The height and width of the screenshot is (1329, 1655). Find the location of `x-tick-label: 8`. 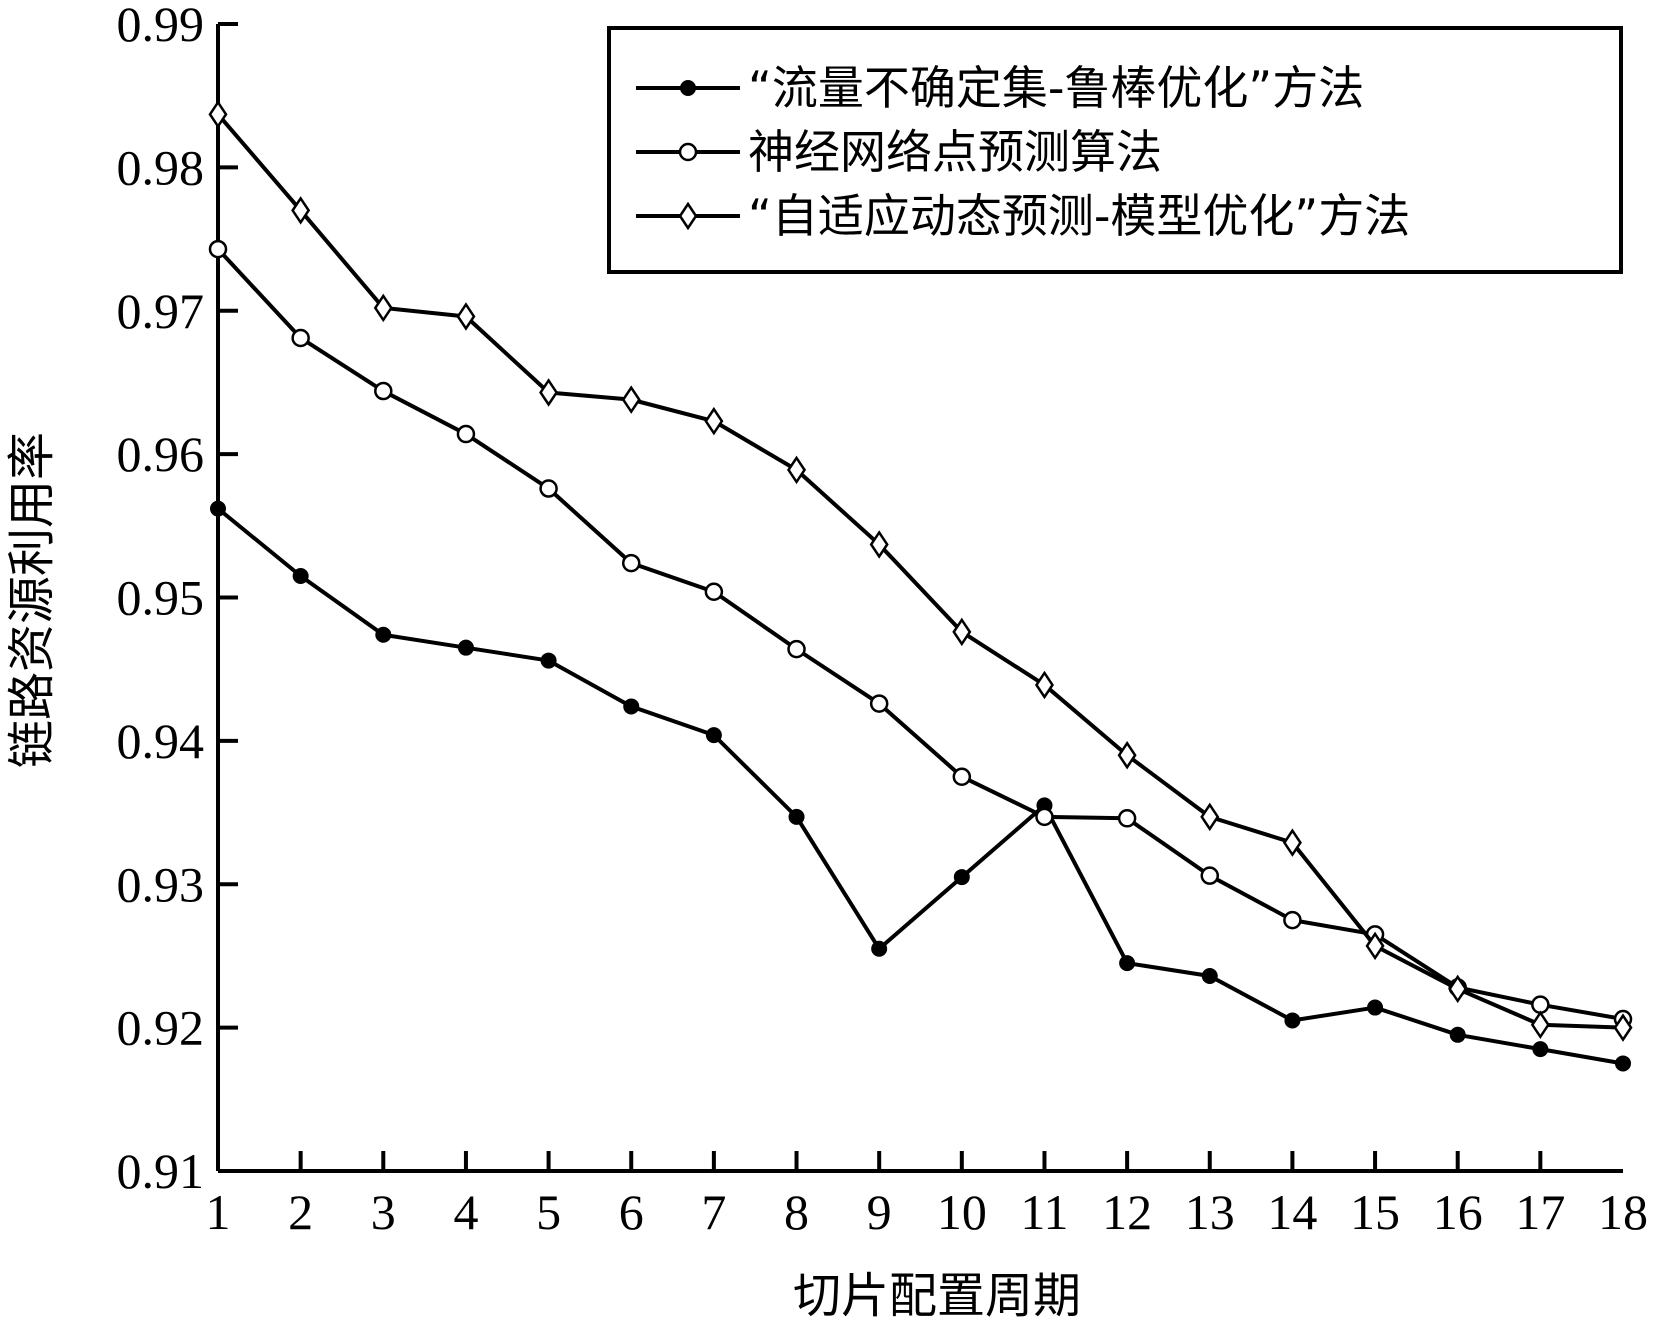

x-tick-label: 8 is located at coordinates (796, 1212).